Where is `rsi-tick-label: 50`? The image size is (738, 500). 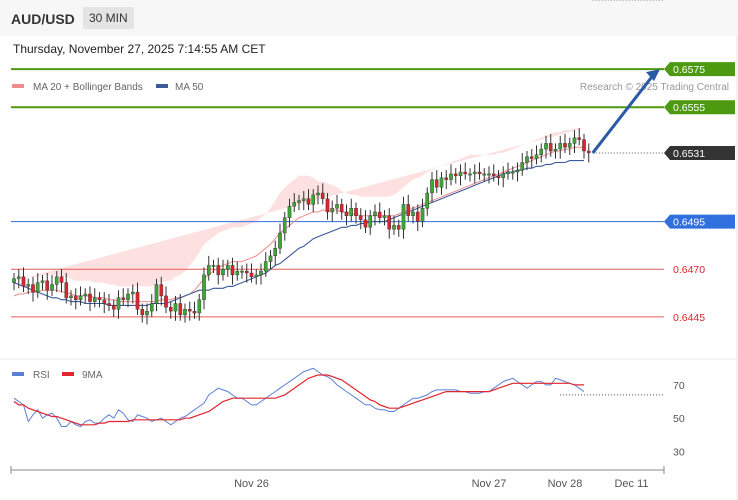 rsi-tick-label: 50 is located at coordinates (679, 419).